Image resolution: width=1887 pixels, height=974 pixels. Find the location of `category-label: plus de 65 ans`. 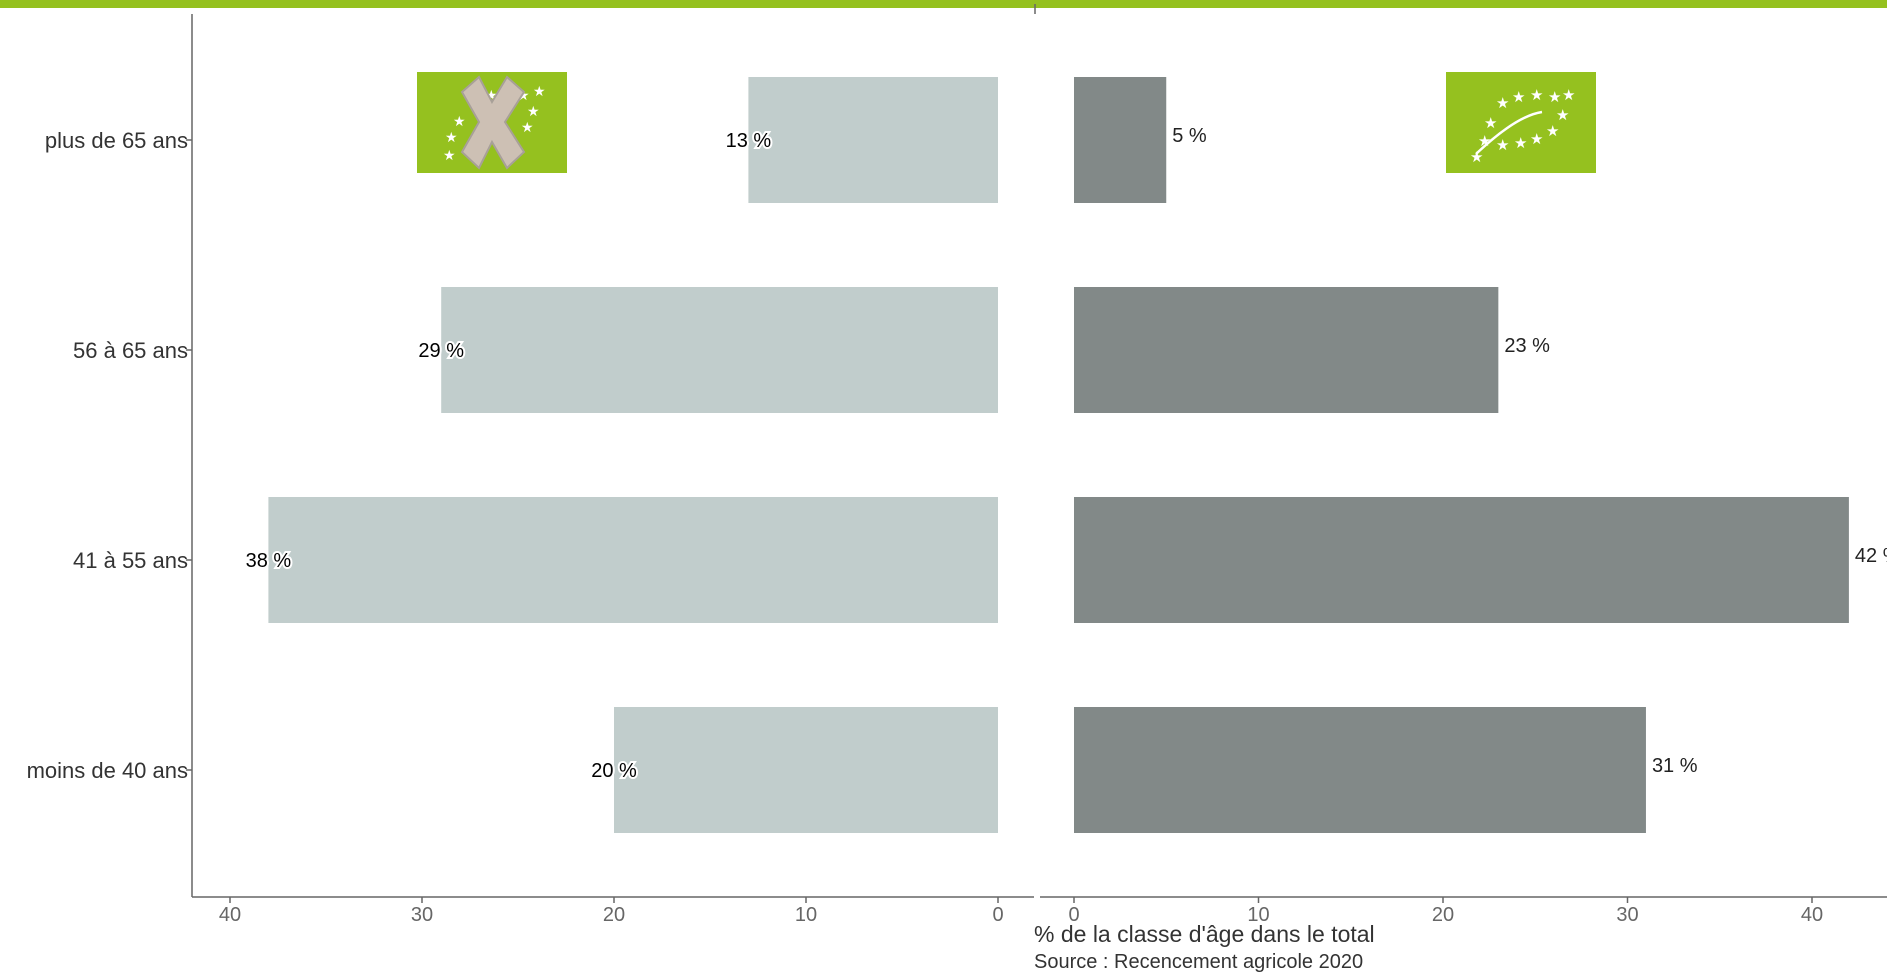

category-label: plus de 65 ans is located at coordinates (116, 140).